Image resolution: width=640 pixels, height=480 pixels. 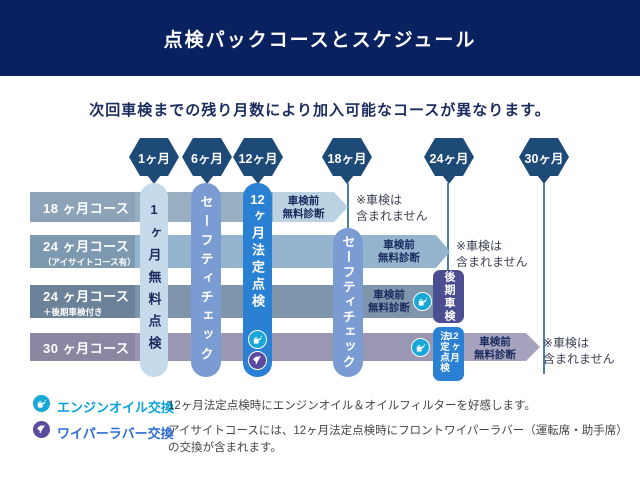 I want to click on course-row-18m-label: 18 ヶ月コース, so click(x=82, y=207).